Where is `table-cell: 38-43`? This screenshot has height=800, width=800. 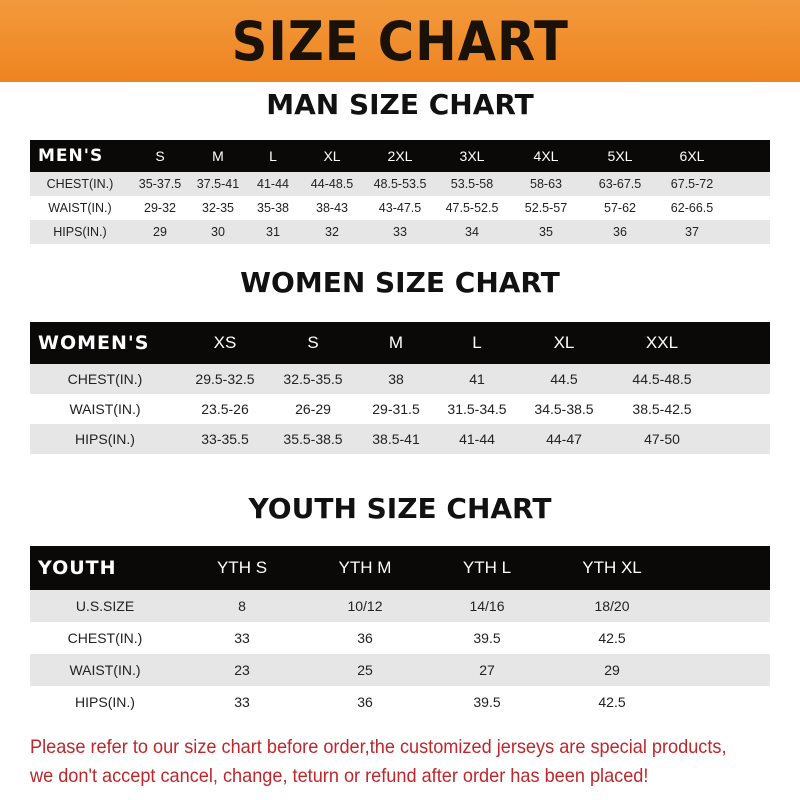
table-cell: 38-43 is located at coordinates (332, 208).